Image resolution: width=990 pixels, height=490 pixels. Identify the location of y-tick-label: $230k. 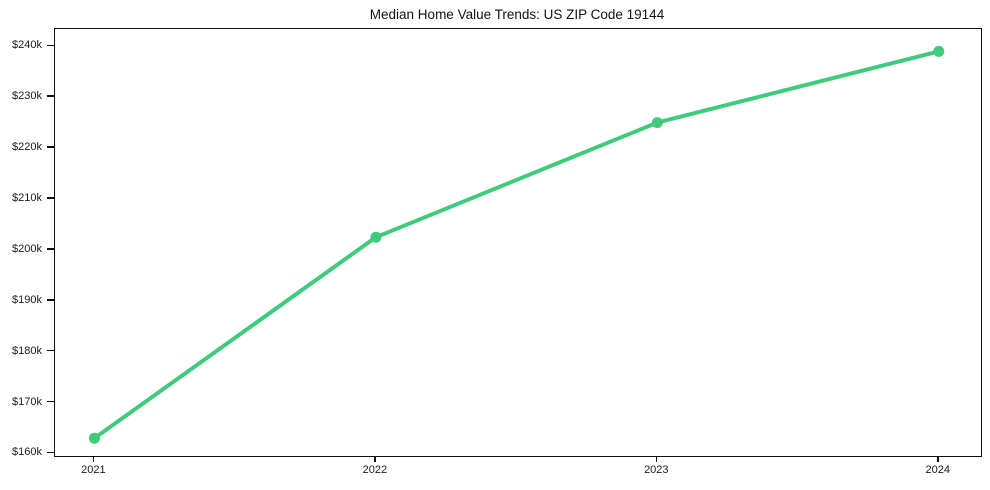
(27, 96).